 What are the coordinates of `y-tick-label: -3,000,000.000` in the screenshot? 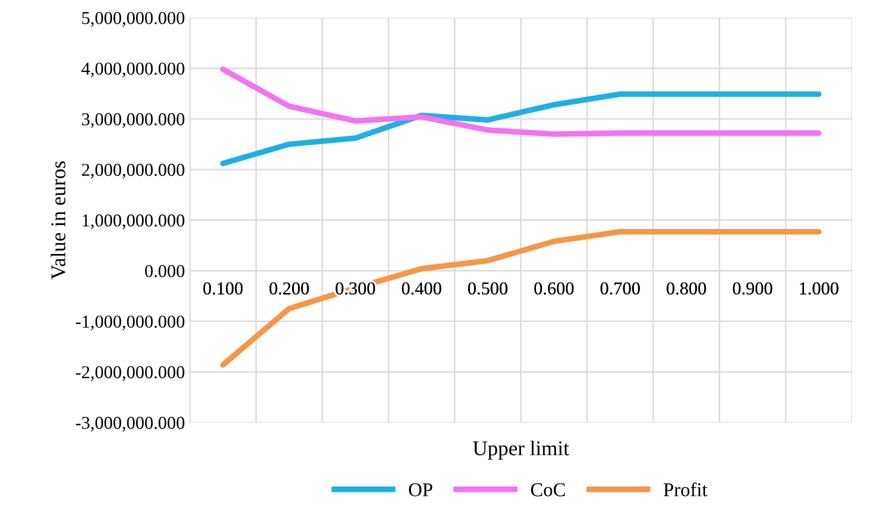 It's located at (130, 424).